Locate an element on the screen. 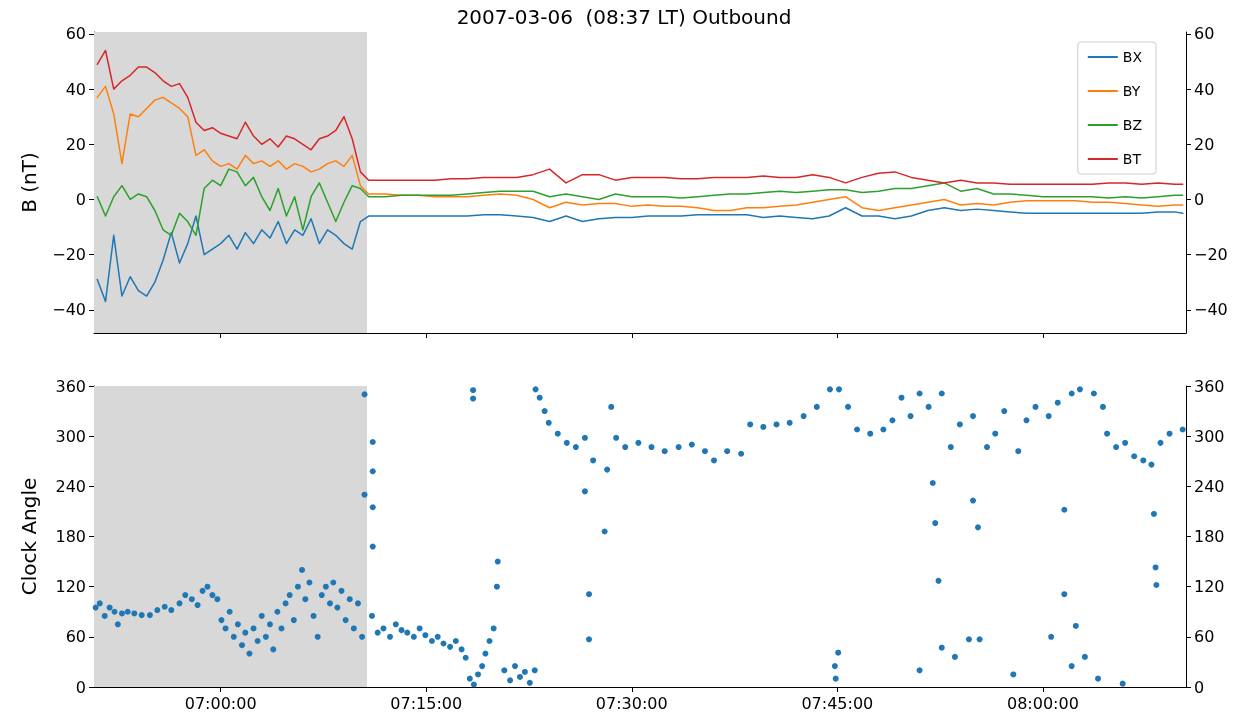 The height and width of the screenshot is (719, 1248). y2-tick-label: −40 is located at coordinates (1211, 310).